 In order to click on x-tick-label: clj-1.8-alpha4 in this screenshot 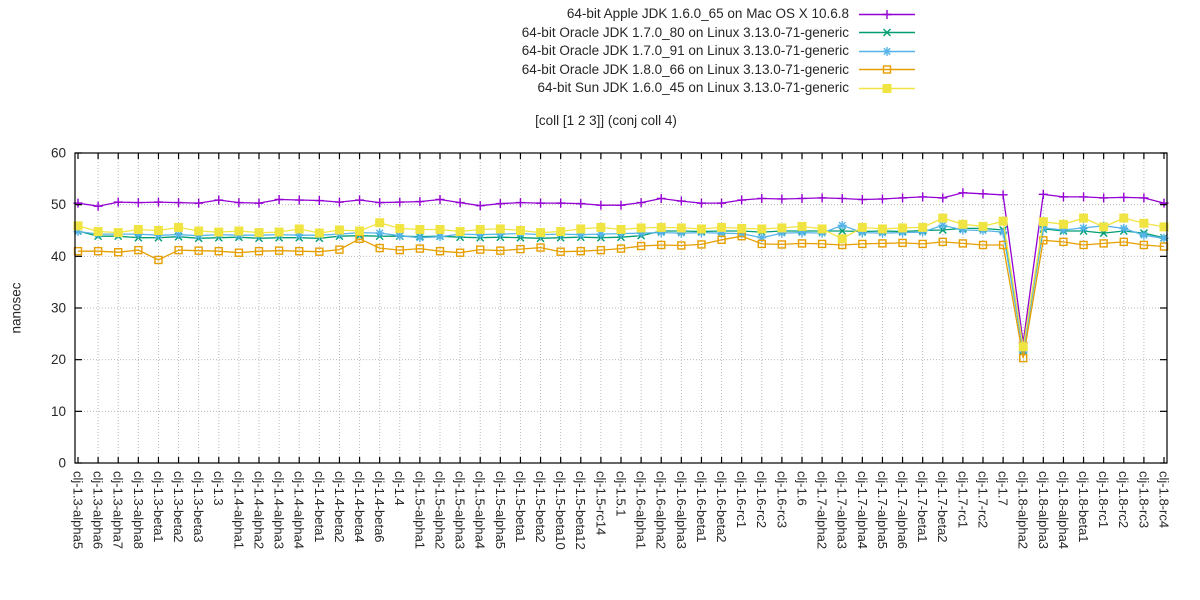, I will do `click(1063, 510)`.